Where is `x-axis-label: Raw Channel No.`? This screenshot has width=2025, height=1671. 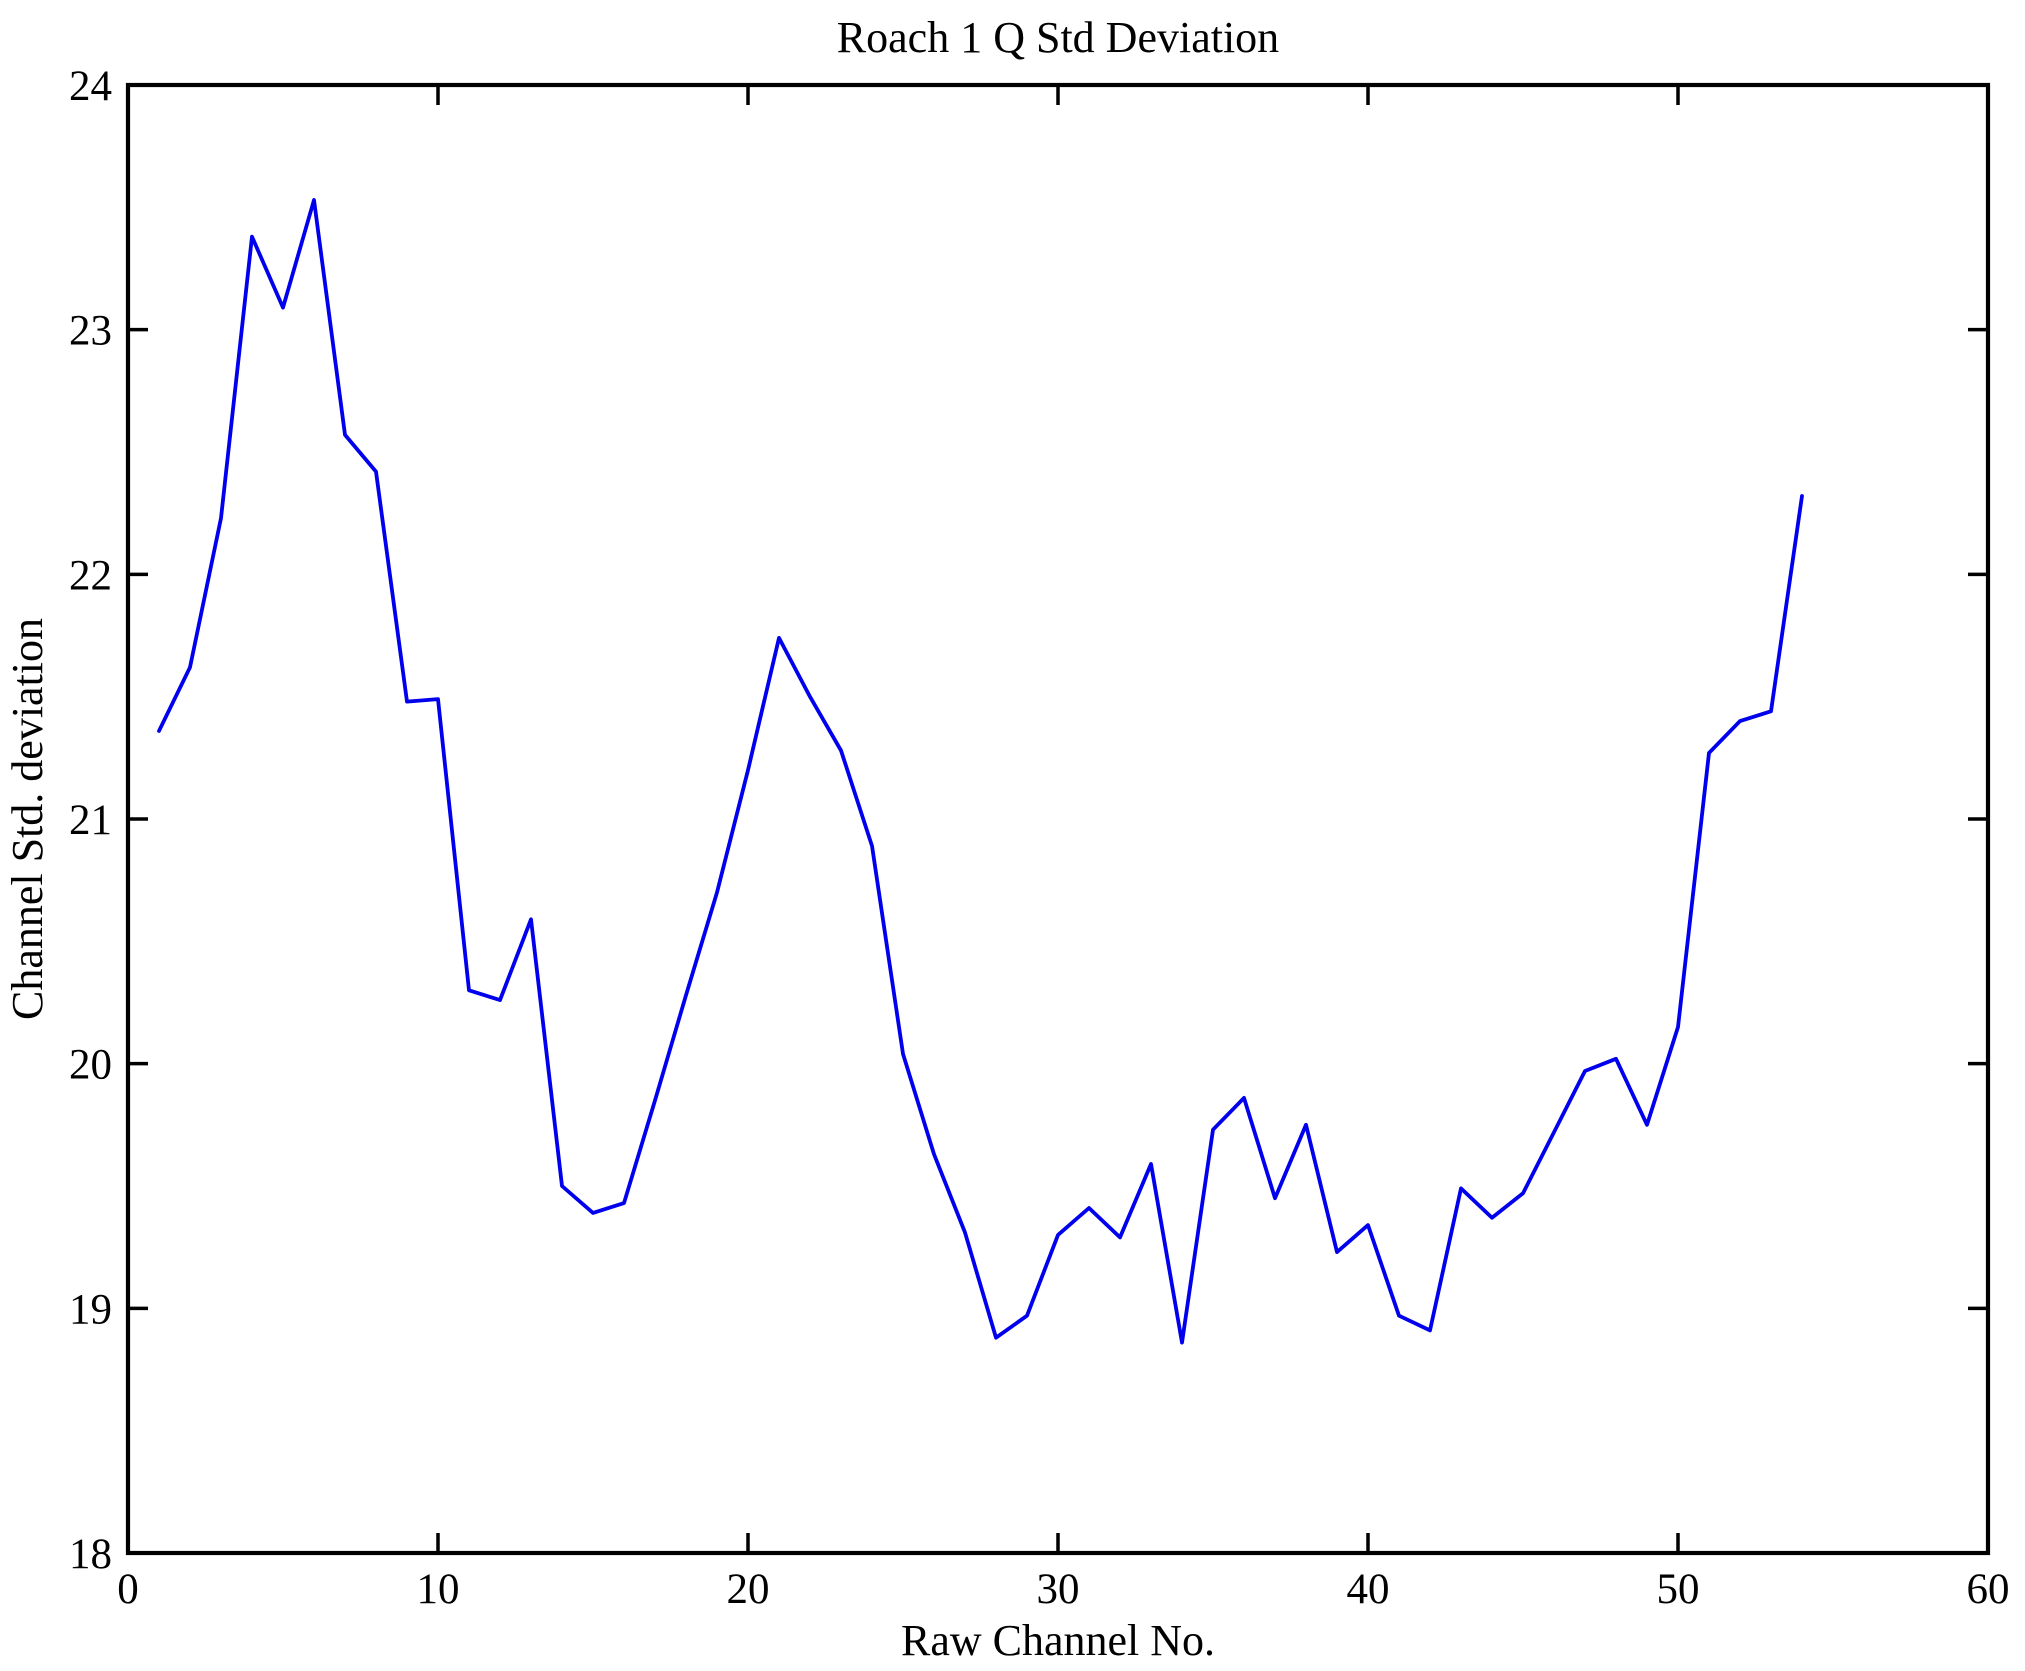 x-axis-label: Raw Channel No. is located at coordinates (1058, 1640).